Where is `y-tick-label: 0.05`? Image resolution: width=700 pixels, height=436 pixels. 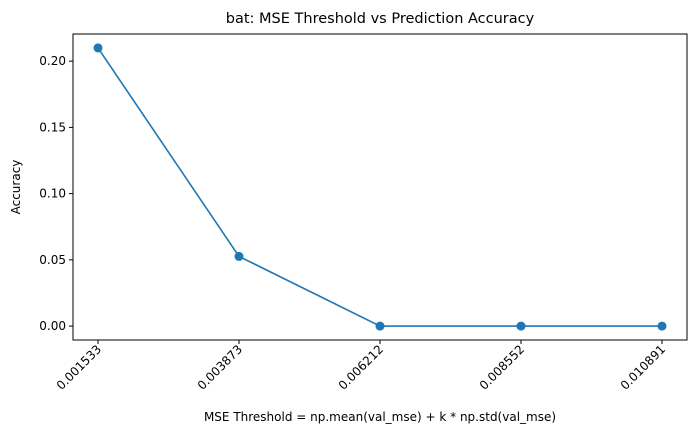
y-tick-label: 0.05 is located at coordinates (52, 260).